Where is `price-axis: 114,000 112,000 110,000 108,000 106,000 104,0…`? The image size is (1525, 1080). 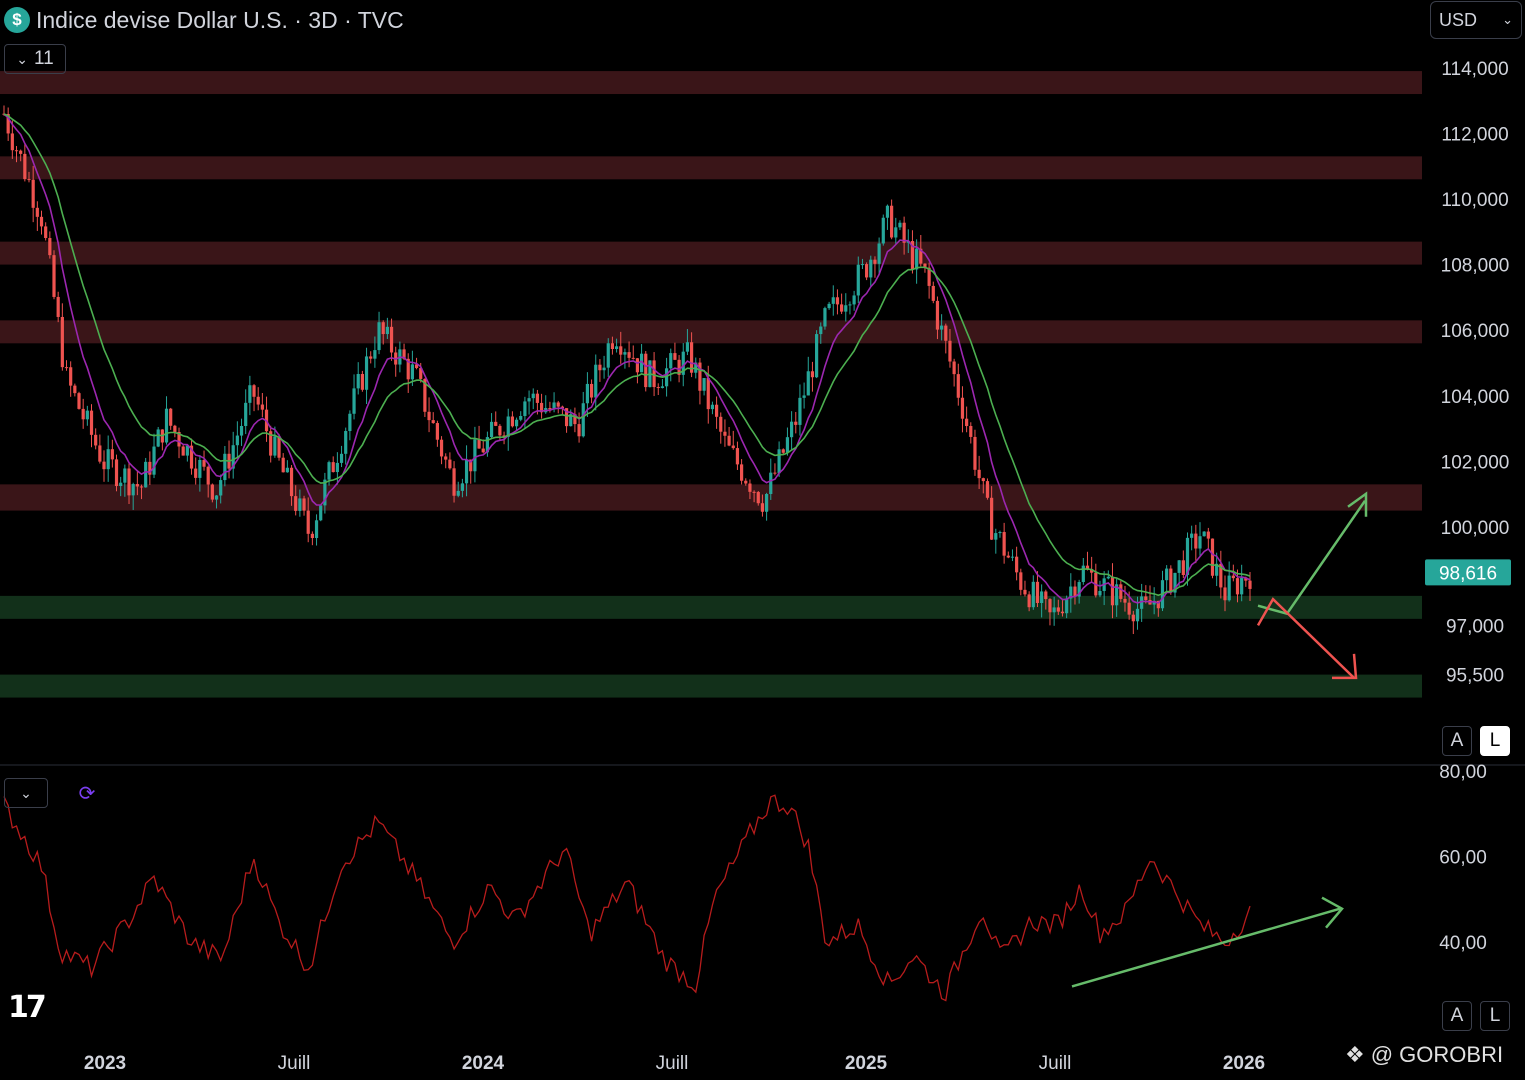 price-axis: 114,000 112,000 110,000 108,000 106,000 104,0… is located at coordinates (1468, 373).